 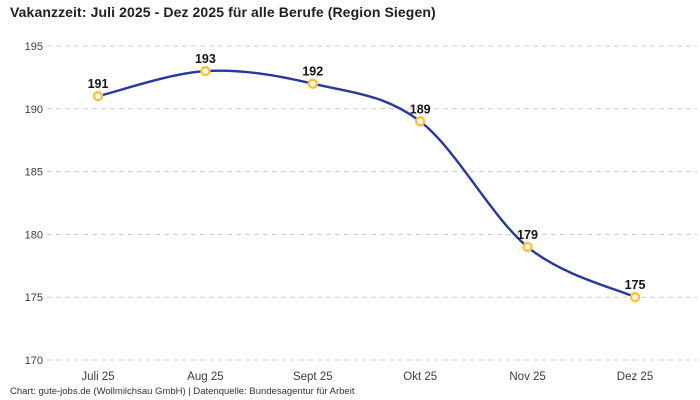 What do you see at coordinates (34, 361) in the screenshot?
I see `y-axis-tick-label: 170` at bounding box center [34, 361].